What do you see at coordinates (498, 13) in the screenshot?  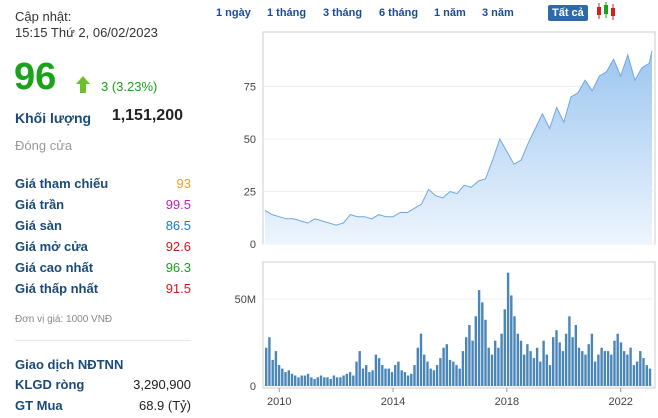 I see `tab-3-years: 3 năm` at bounding box center [498, 13].